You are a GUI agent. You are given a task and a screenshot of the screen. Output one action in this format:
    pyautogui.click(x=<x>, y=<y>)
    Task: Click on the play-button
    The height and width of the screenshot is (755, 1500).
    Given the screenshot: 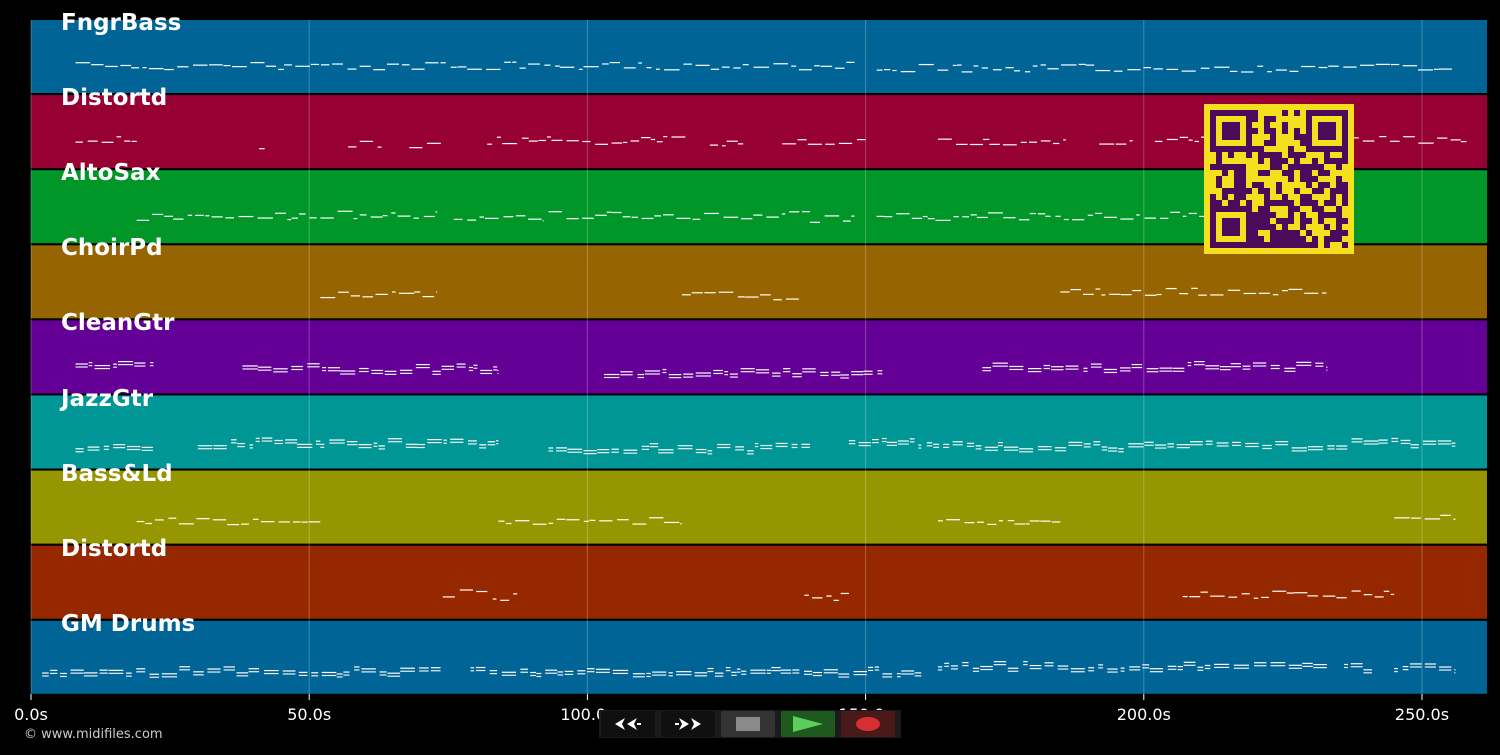 What is the action you would take?
    pyautogui.click(x=808, y=724)
    